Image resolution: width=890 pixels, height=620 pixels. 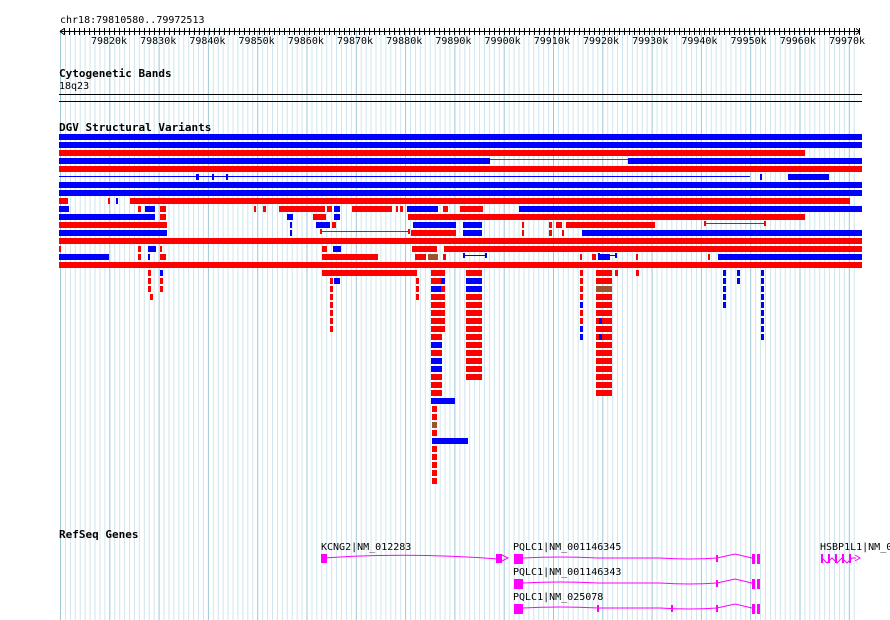 I want to click on ruler-range: chr18:79810580..79972513, so click(x=132, y=20).